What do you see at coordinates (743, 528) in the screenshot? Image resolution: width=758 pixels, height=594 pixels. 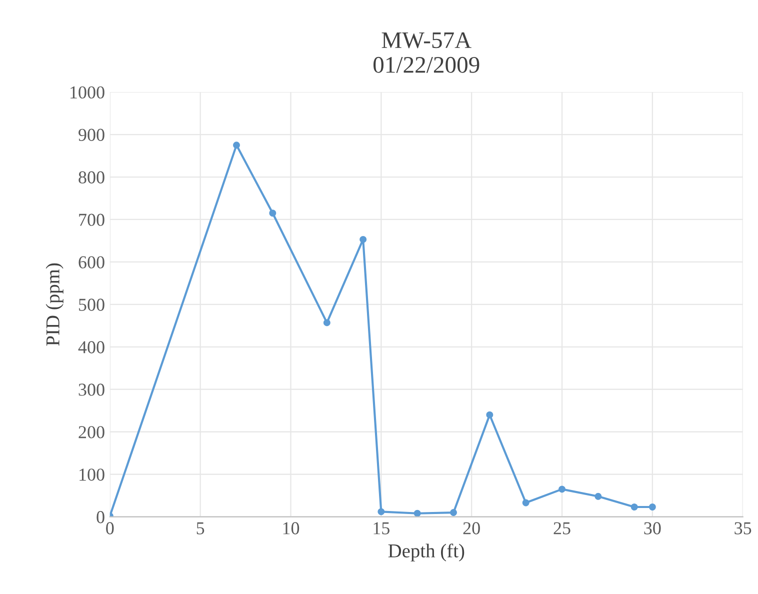 I see `x-tick-label: 35` at bounding box center [743, 528].